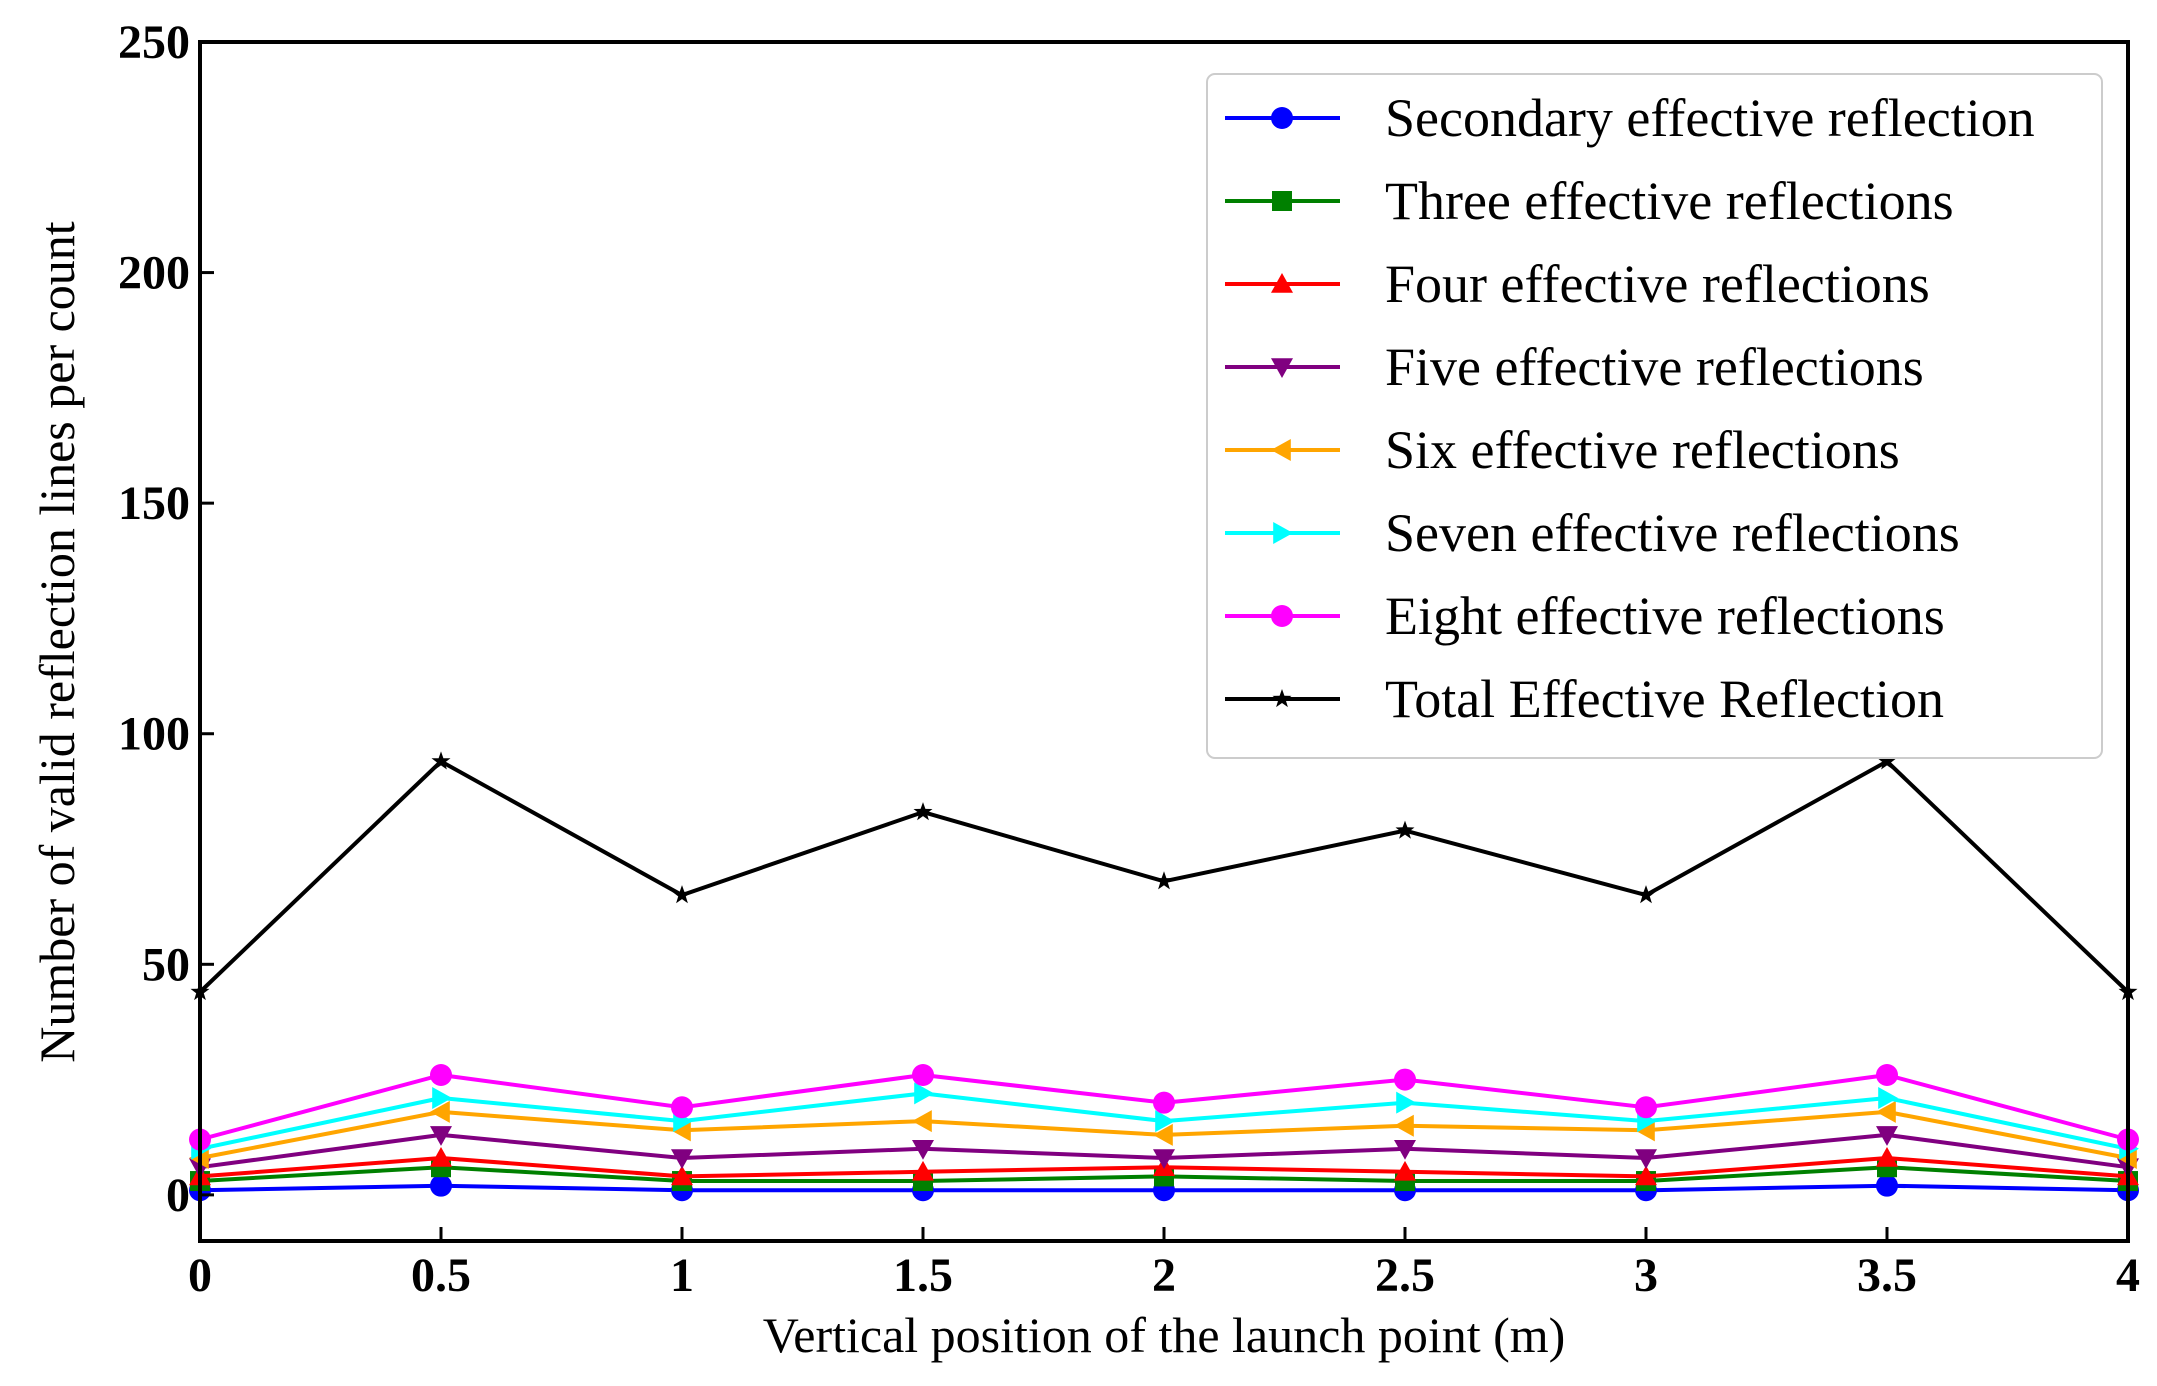 The image size is (2157, 1386). Describe the element at coordinates (154, 734) in the screenshot. I see `y-tick-label: 100` at that location.